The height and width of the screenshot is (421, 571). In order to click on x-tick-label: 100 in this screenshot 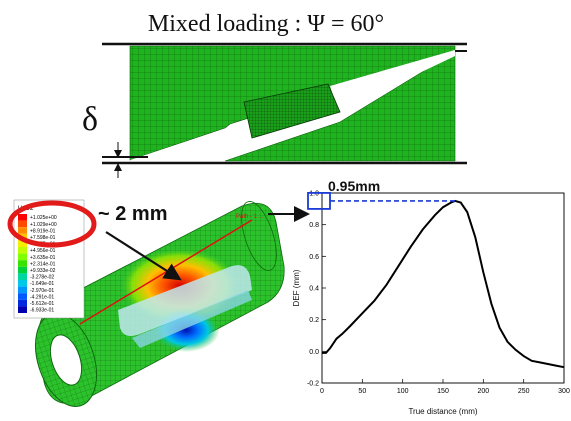, I will do `click(403, 391)`.